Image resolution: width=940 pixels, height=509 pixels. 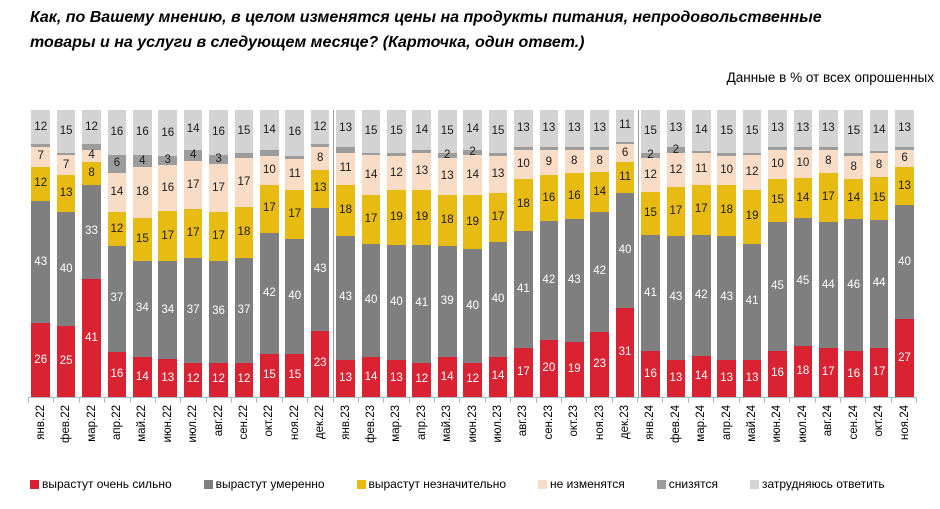 What do you see at coordinates (370, 432) in the screenshot?
I see `x-label-cell: фев.23` at bounding box center [370, 432].